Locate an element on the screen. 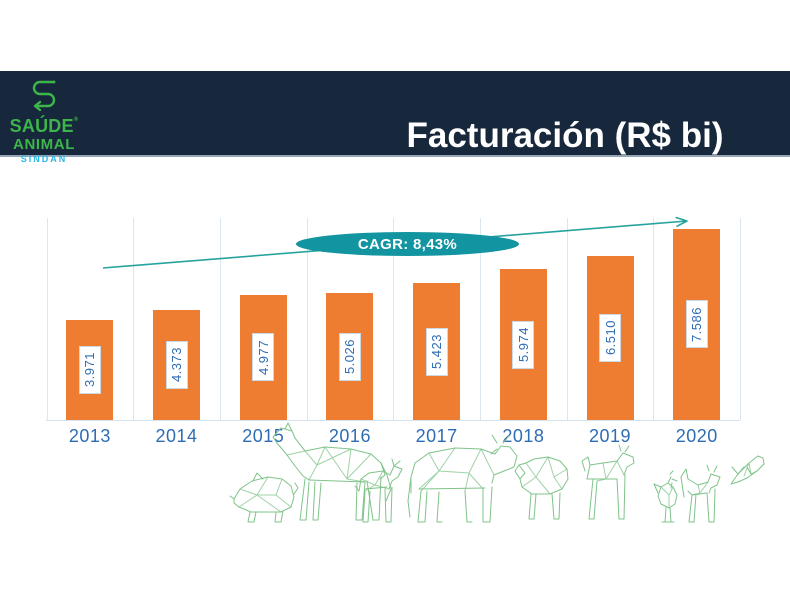 The image size is (790, 592). year-label-2017: 2017 is located at coordinates (436, 436).